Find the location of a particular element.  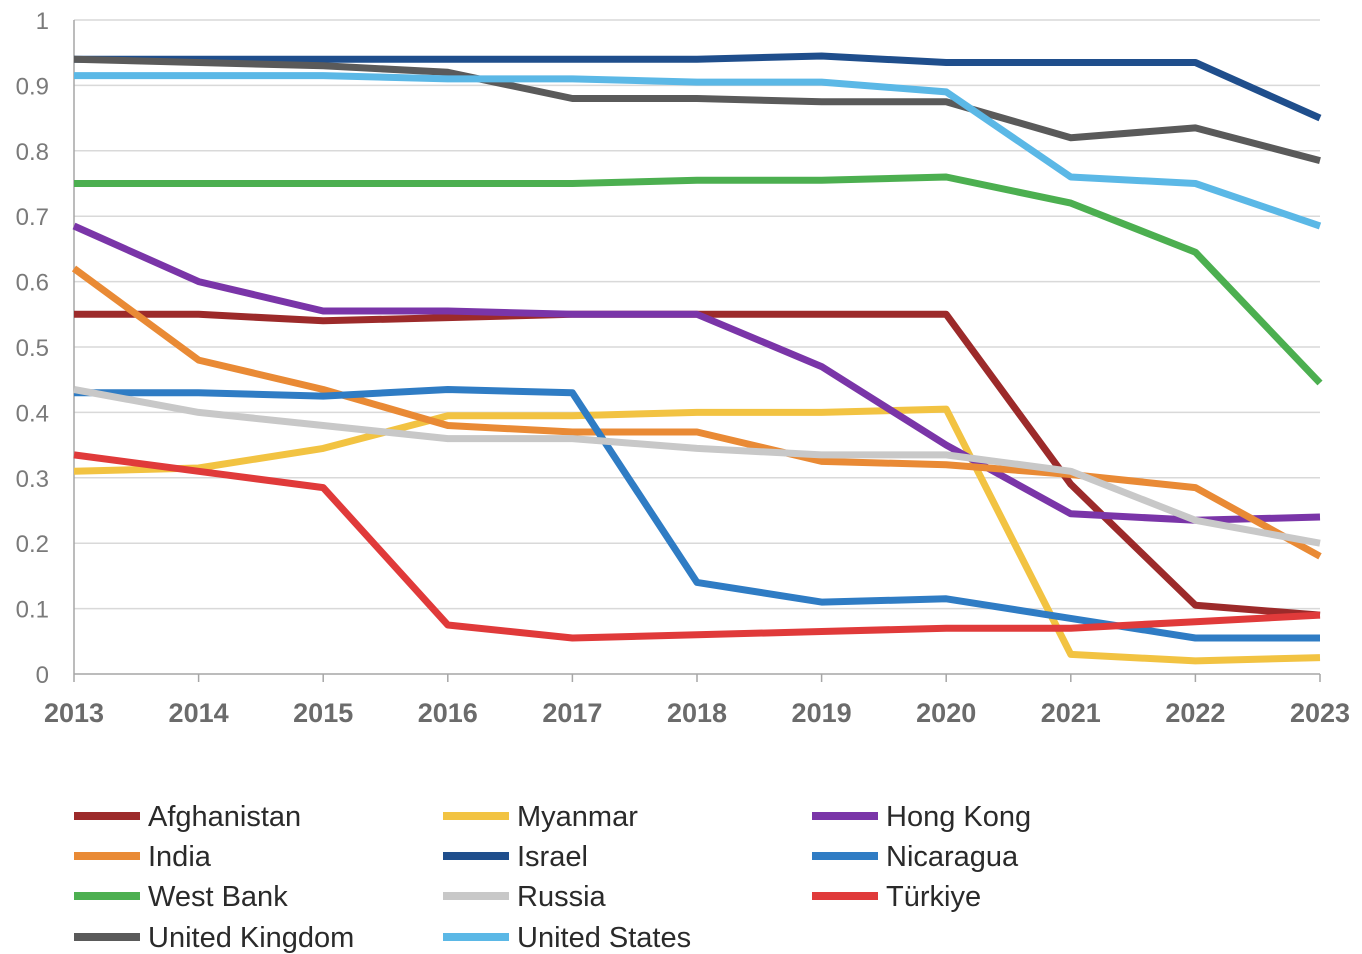

legend-label-india: India is located at coordinates (180, 857).